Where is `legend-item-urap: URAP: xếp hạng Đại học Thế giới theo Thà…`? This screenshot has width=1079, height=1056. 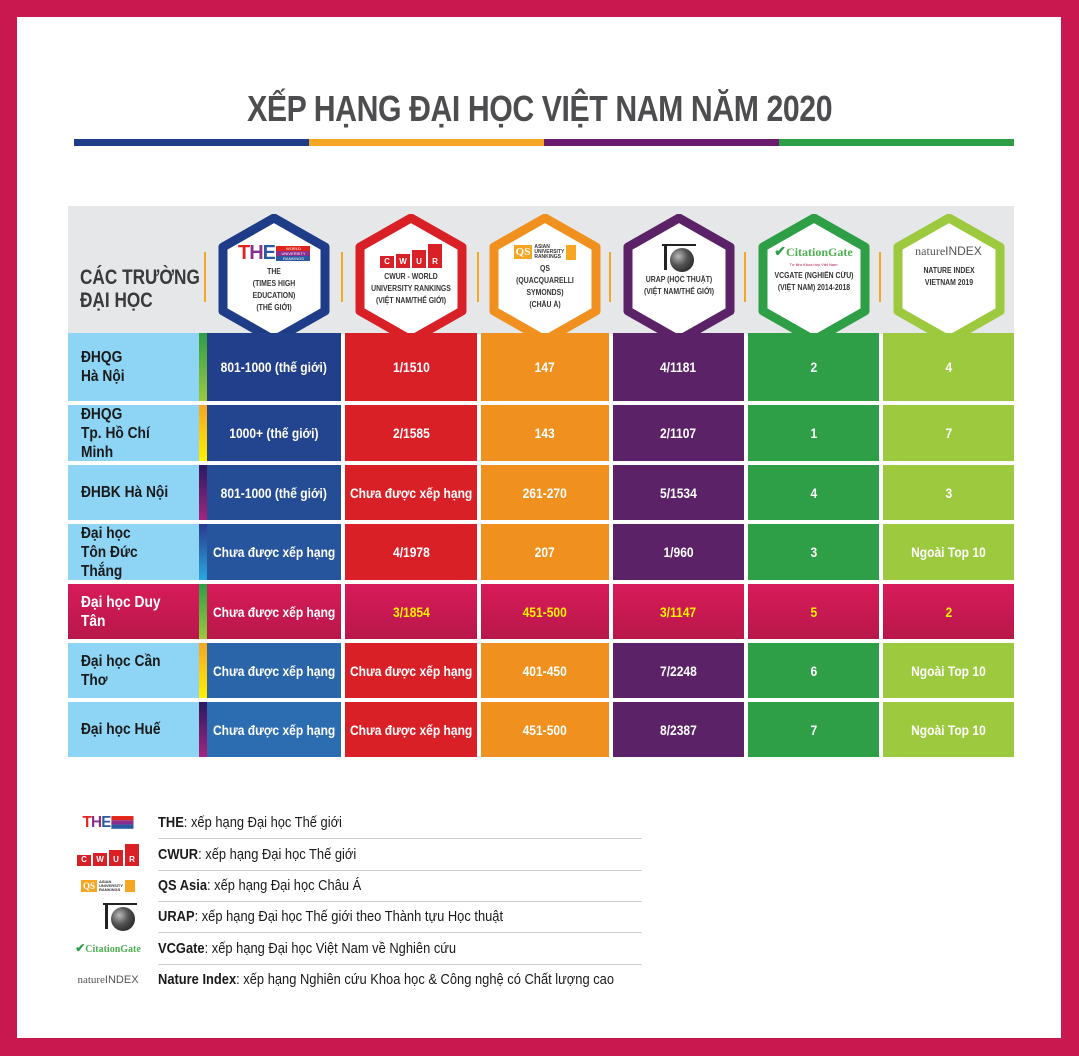 legend-item-urap: URAP: xếp hạng Đại học Thế giới theo Thà… is located at coordinates (313, 916).